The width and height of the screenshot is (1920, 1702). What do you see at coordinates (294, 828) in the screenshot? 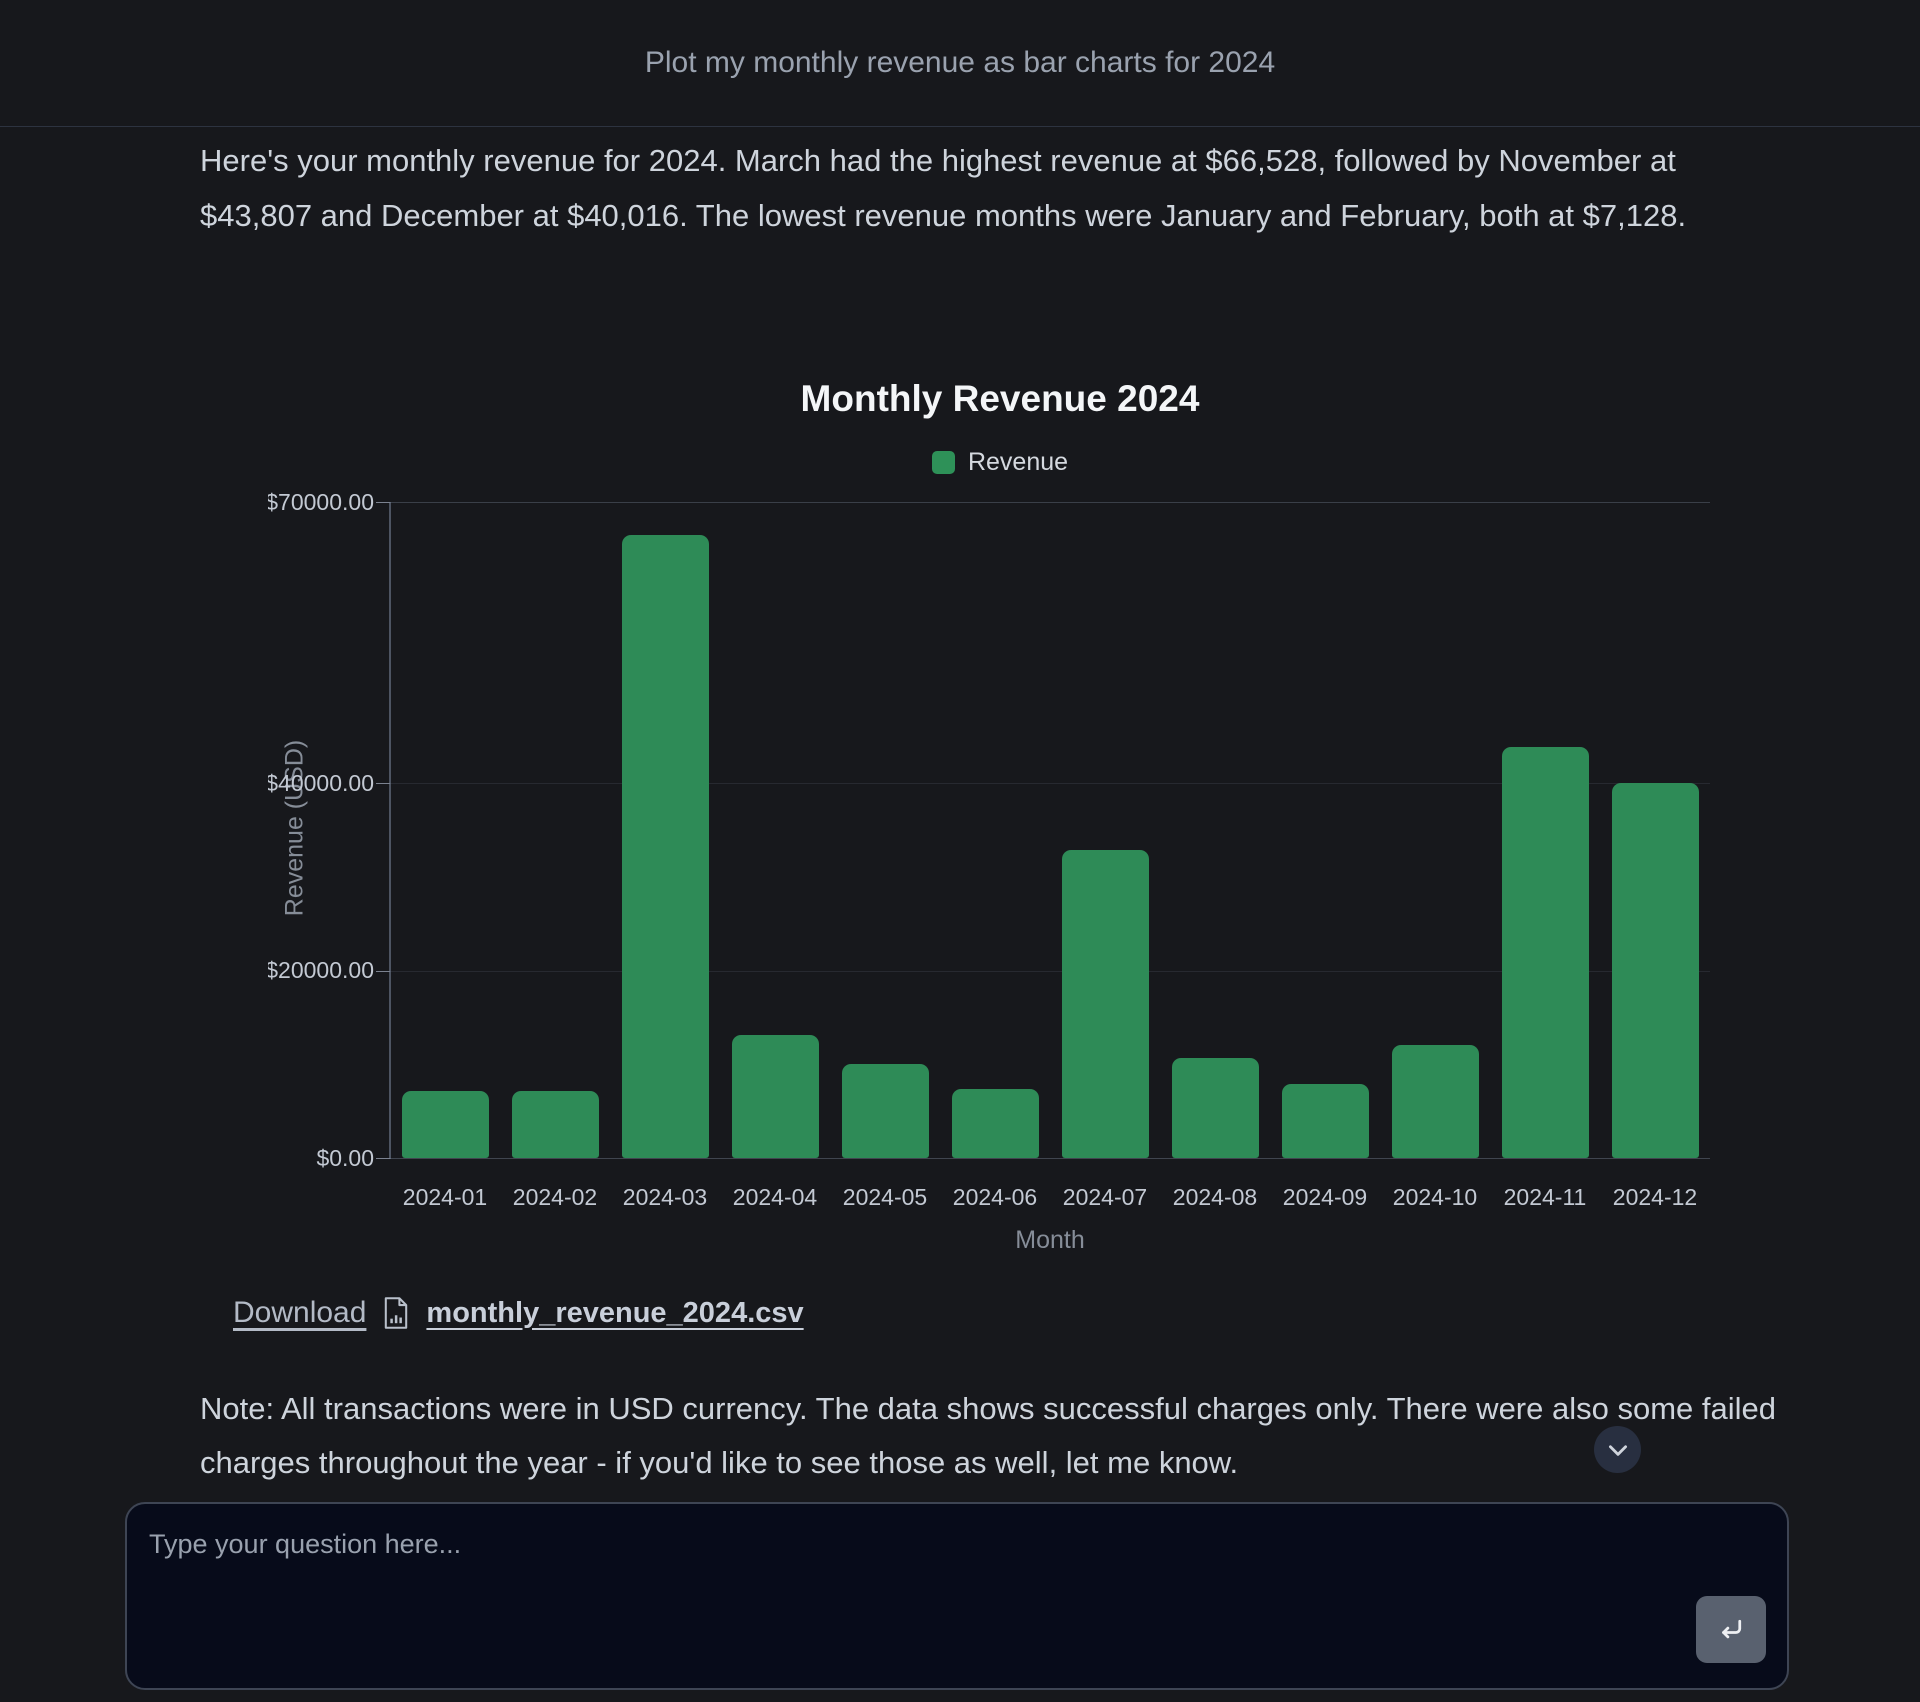
I see `y-axis-title: Revenue (USD)` at bounding box center [294, 828].